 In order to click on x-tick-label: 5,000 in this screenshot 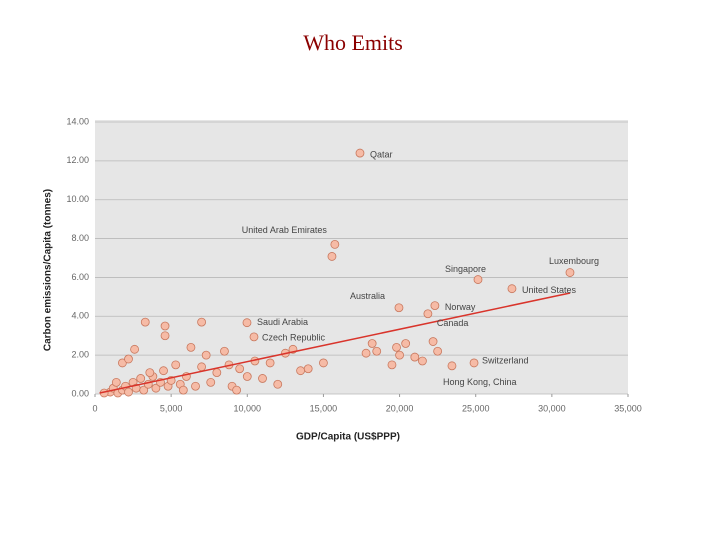, I will do `click(171, 408)`.